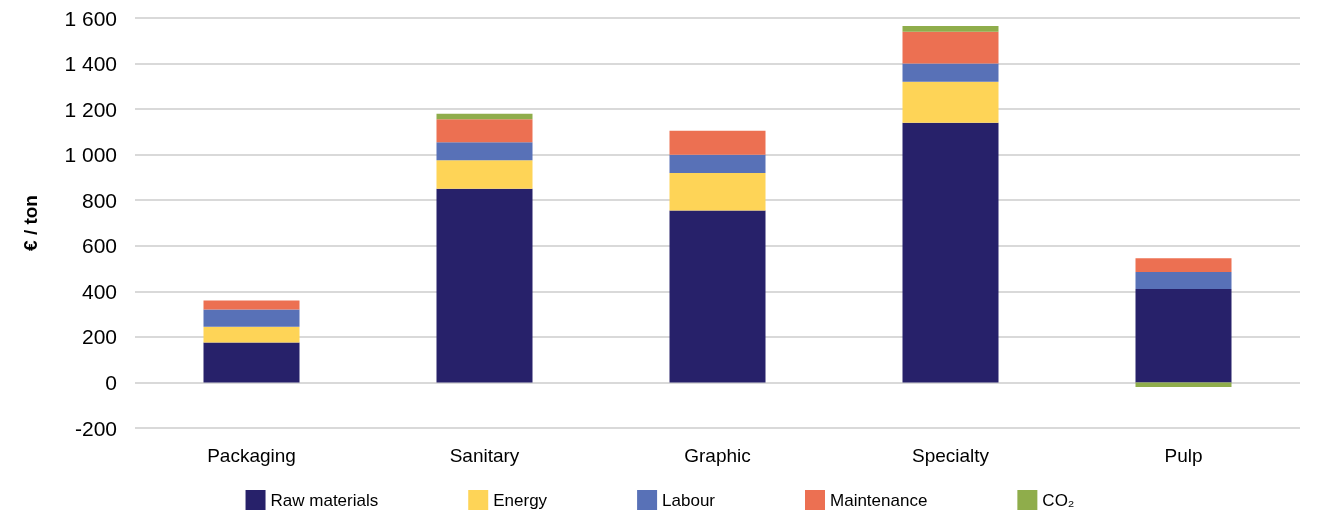 The width and height of the screenshot is (1320, 515). I want to click on y-axis-title: € / ton, so click(30, 223).